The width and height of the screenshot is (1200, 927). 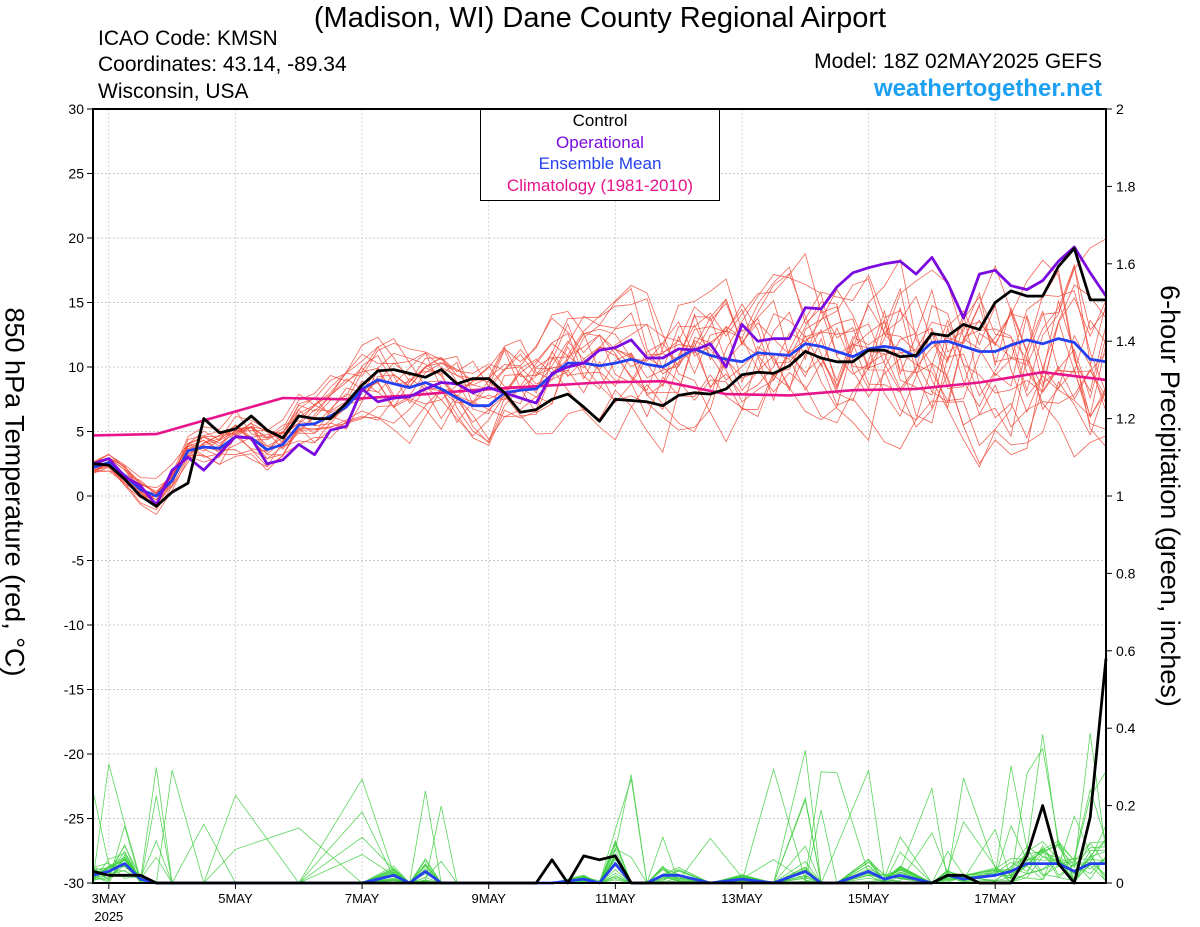 I want to click on y2-tick-label: 1.4, so click(x=1126, y=341).